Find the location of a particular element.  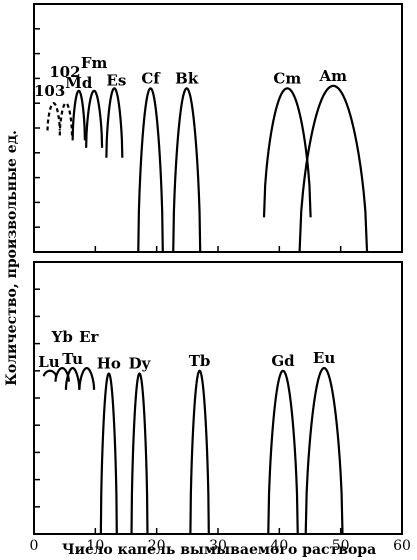

curve-ho is located at coordinates (108, 453).